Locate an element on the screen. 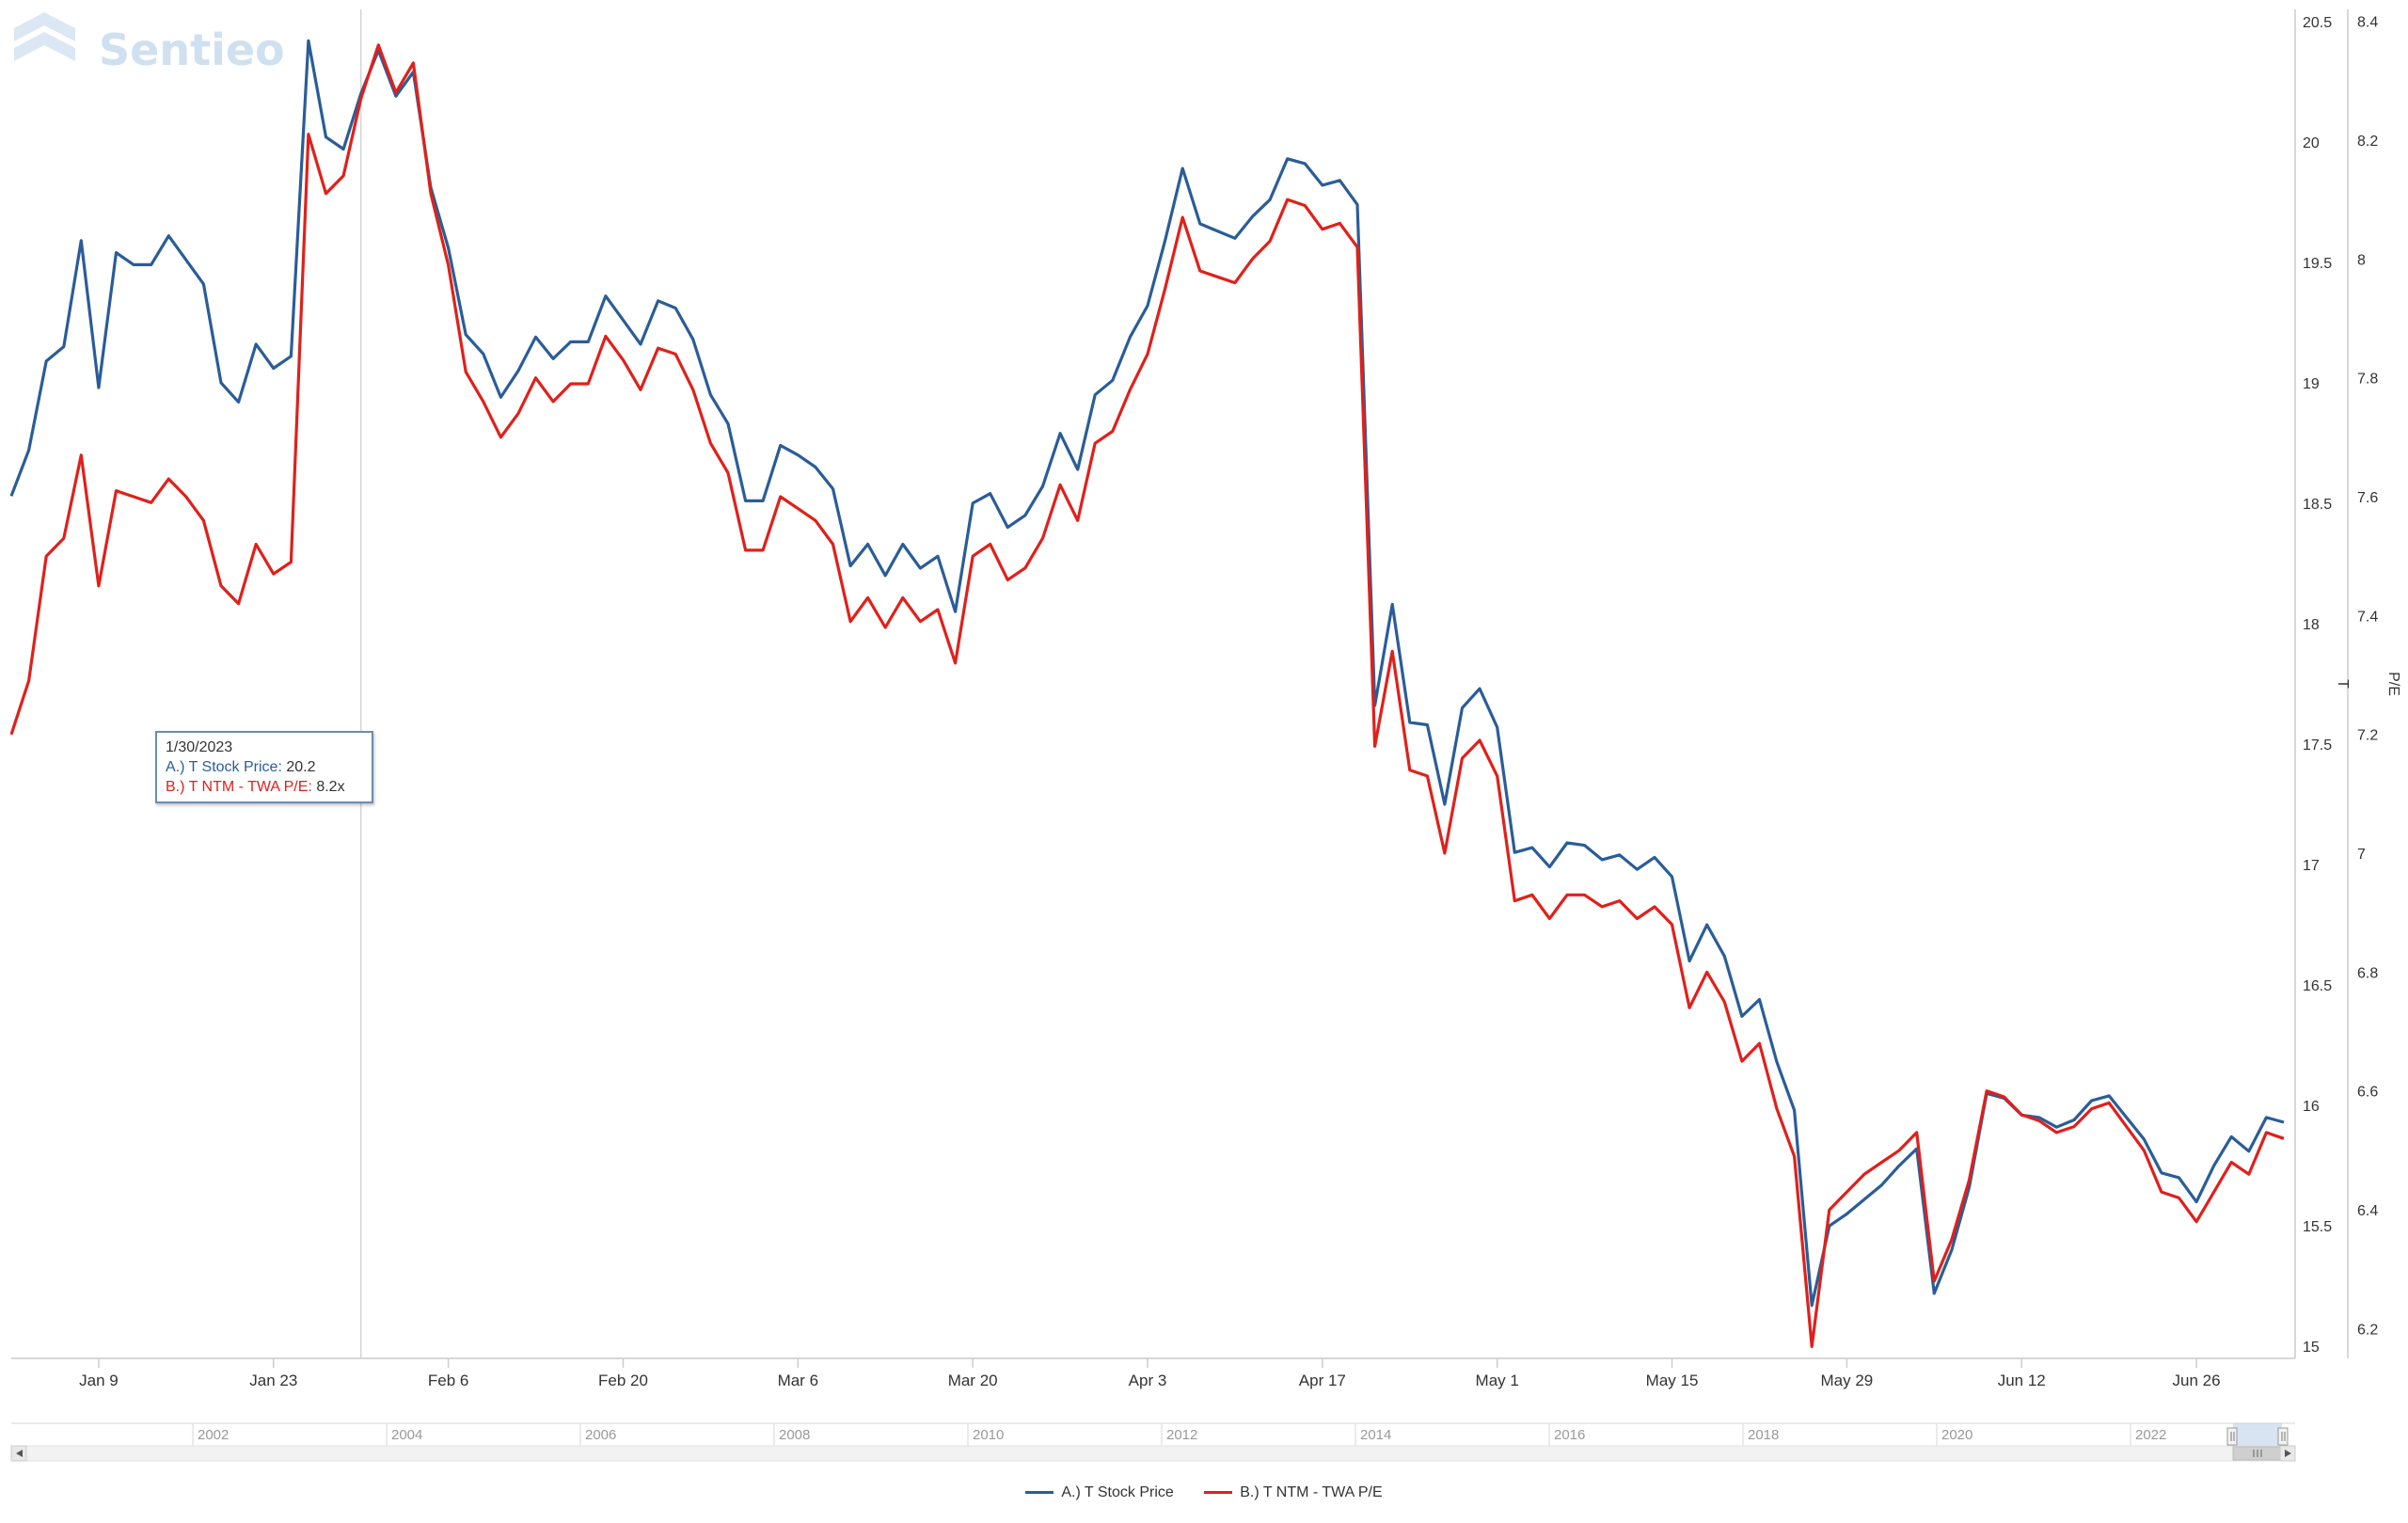  x-tick-label: Jan 9 is located at coordinates (99, 1380).